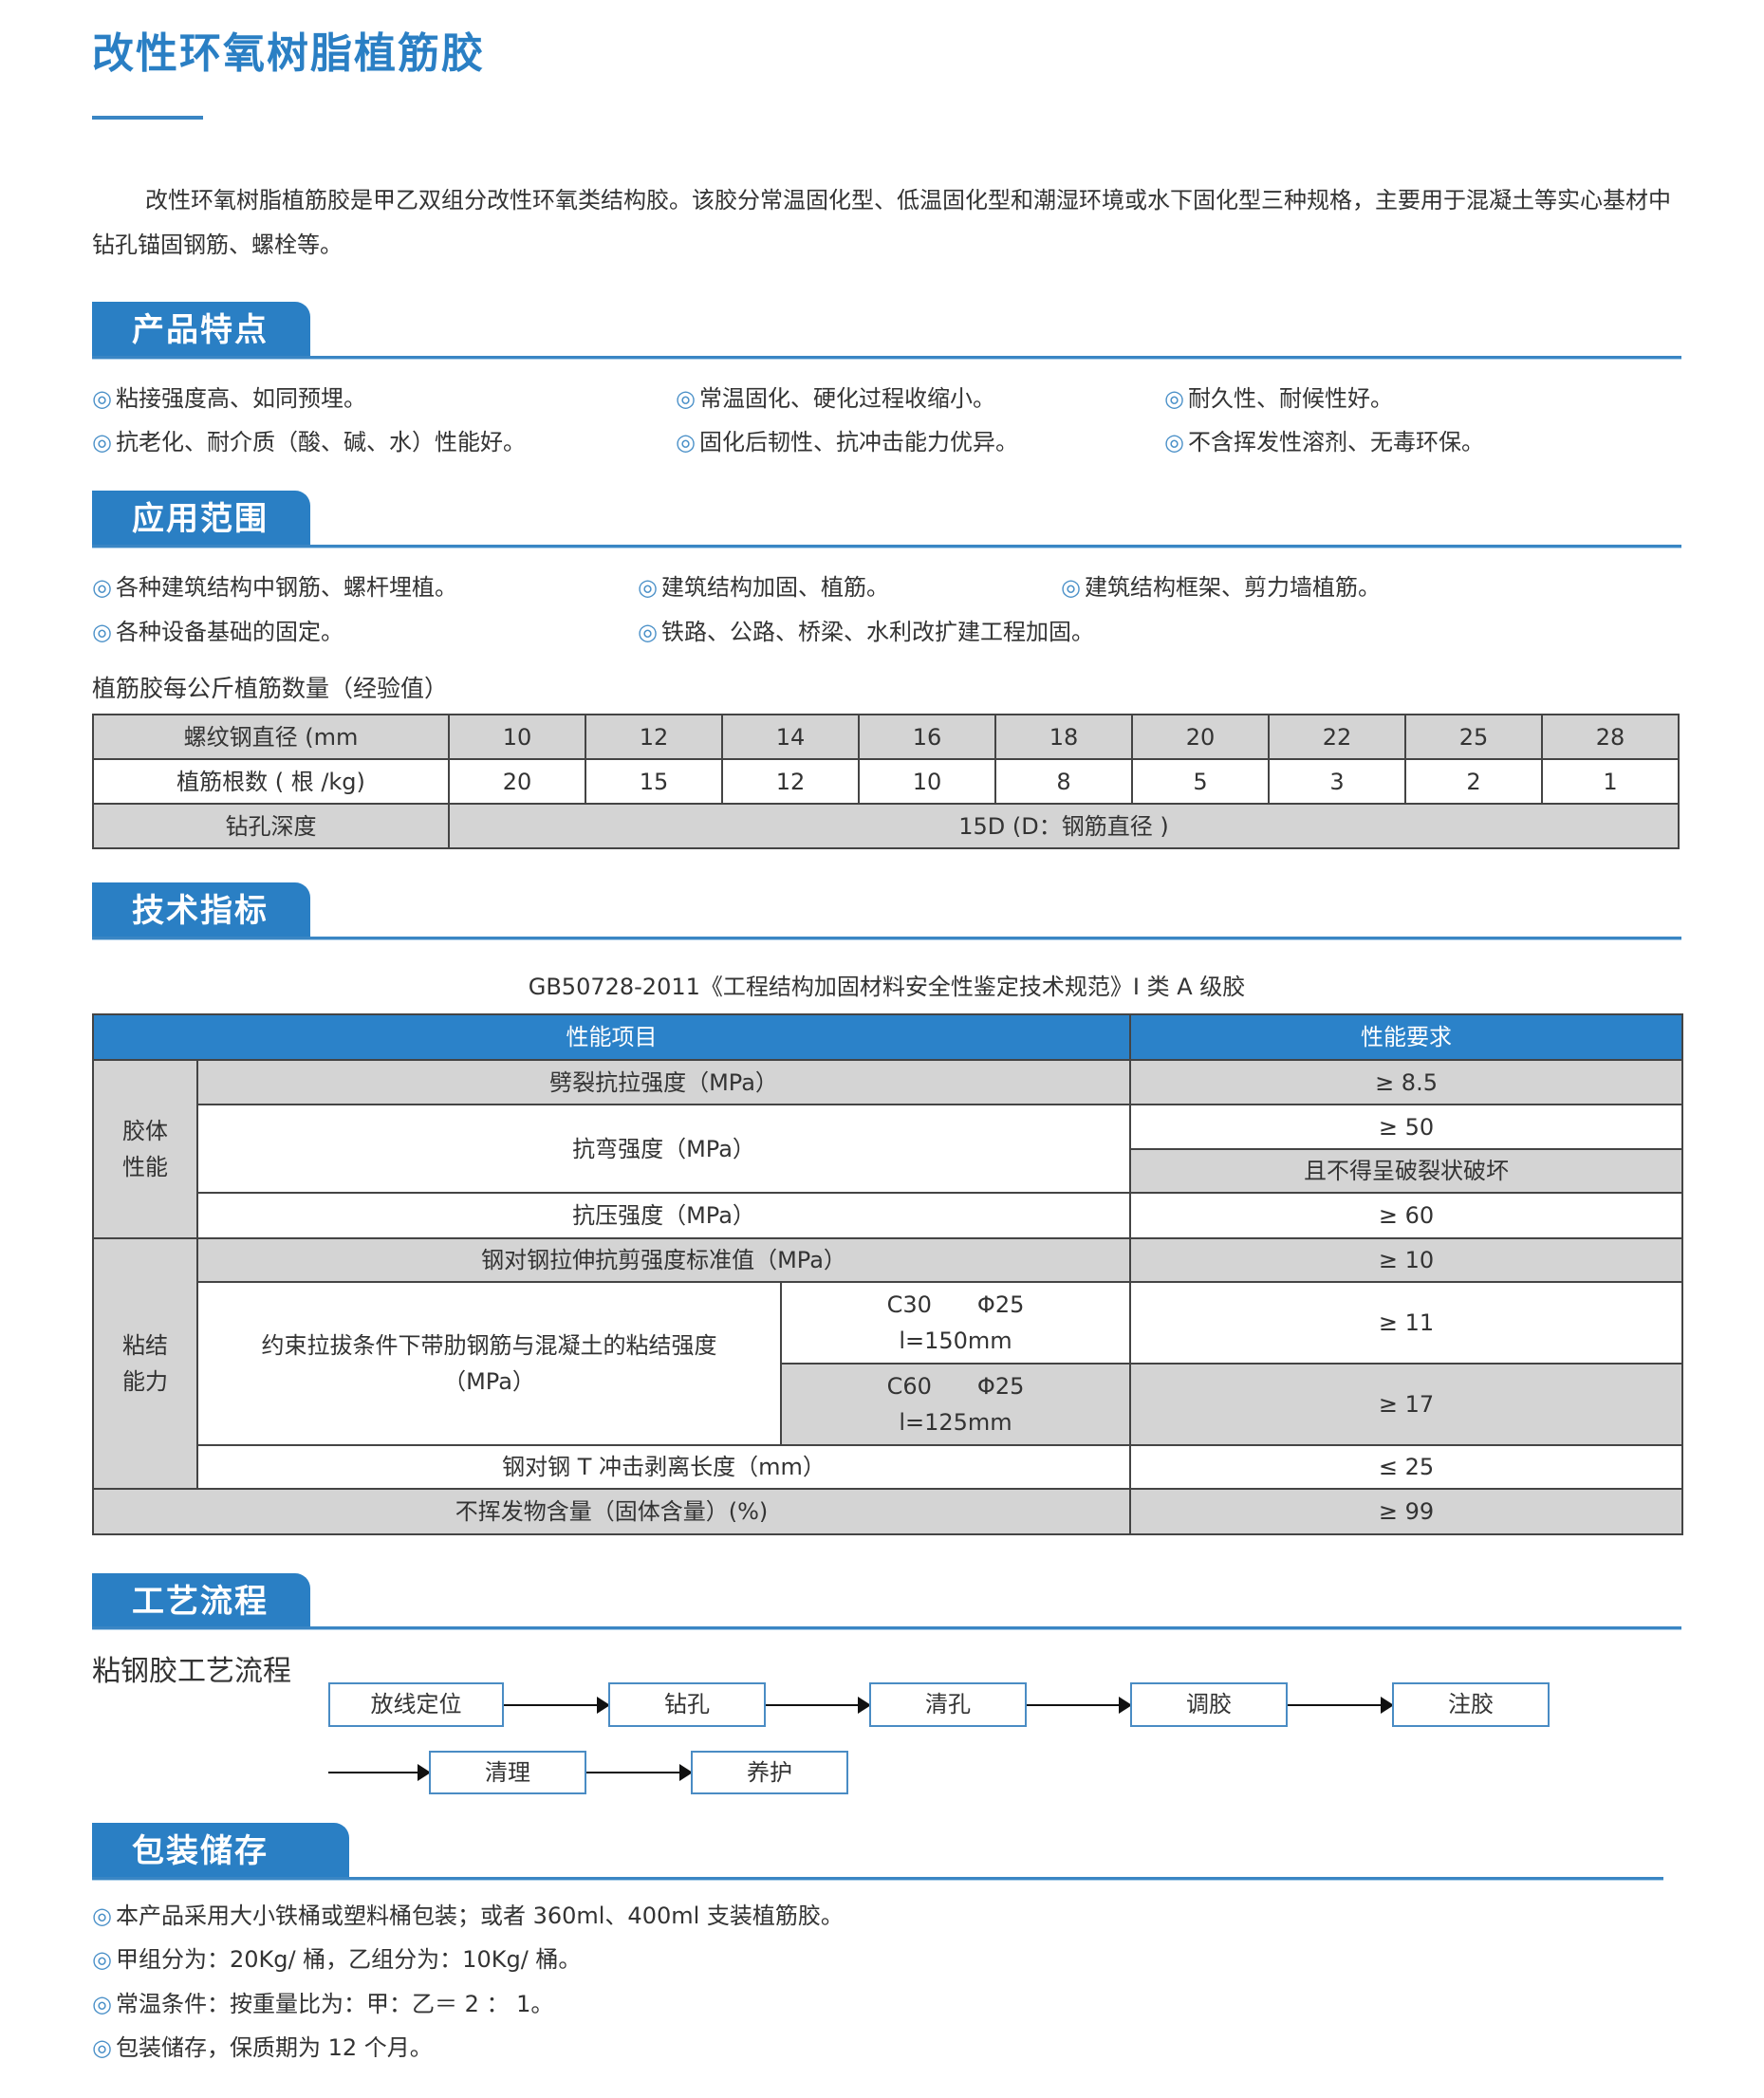 This screenshot has height=2098, width=1764. I want to click on flow-step: 放线定位, so click(416, 1705).